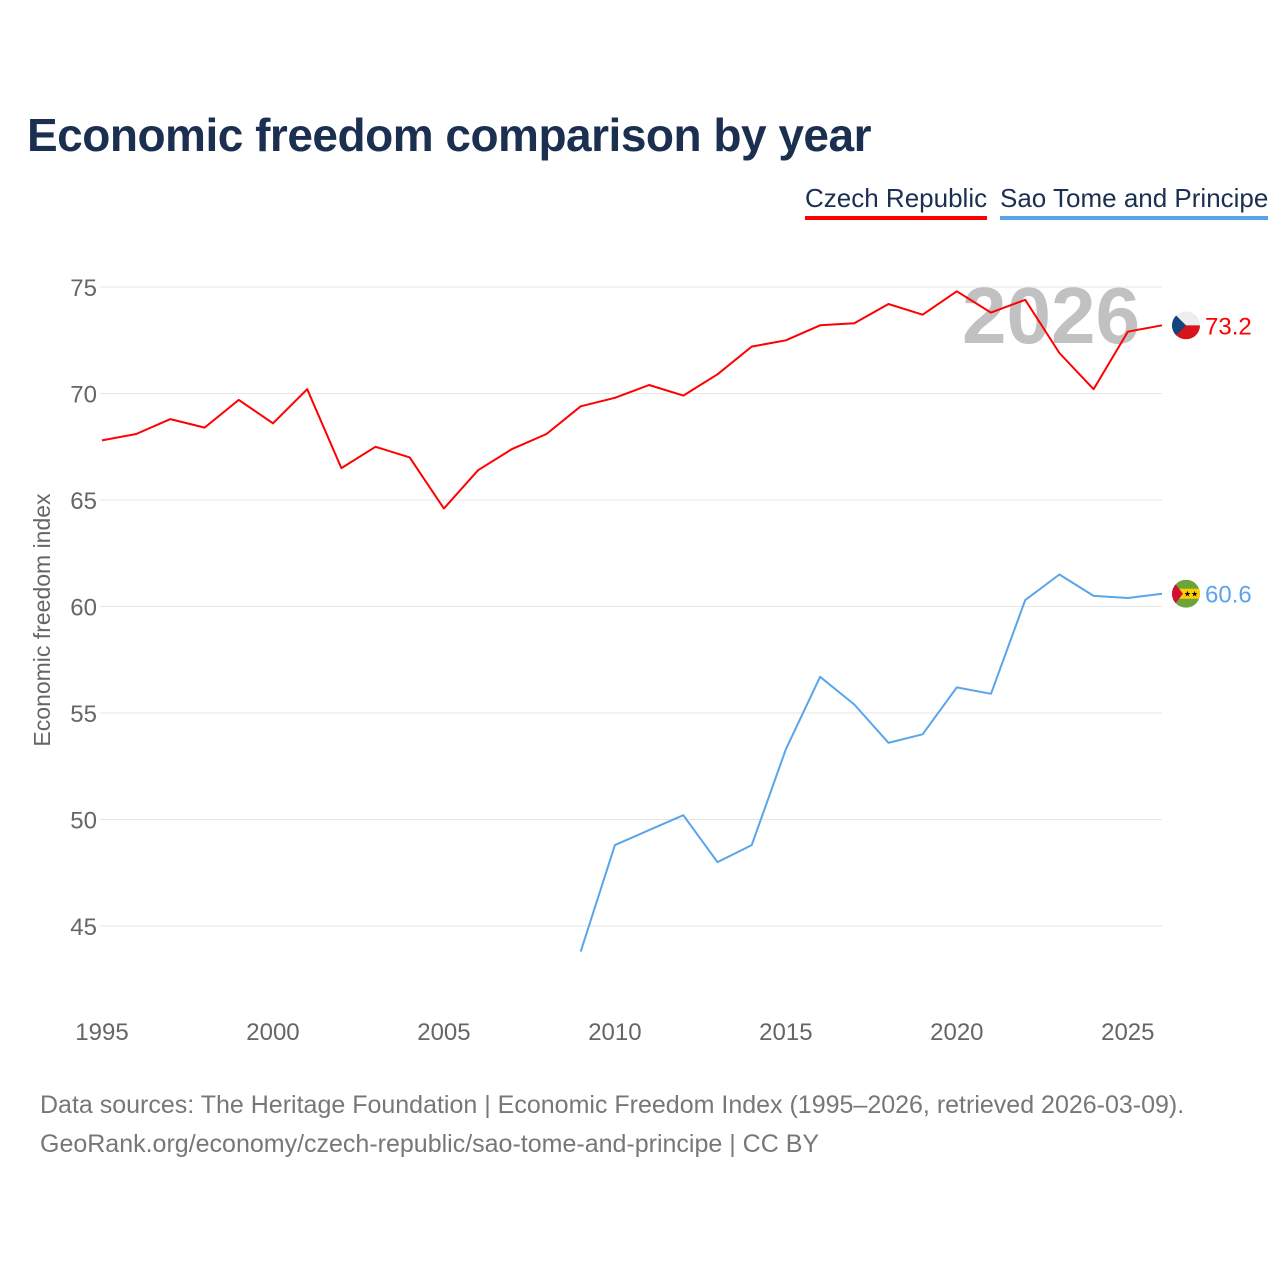  What do you see at coordinates (1228, 595) in the screenshot?
I see `end-value-label: 60.6` at bounding box center [1228, 595].